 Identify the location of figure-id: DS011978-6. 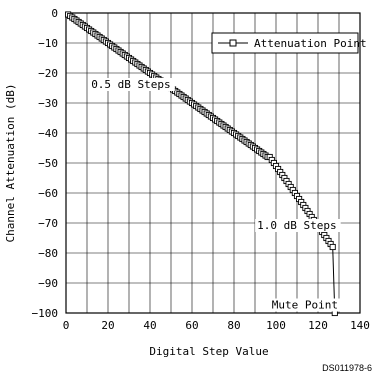
(347, 368).